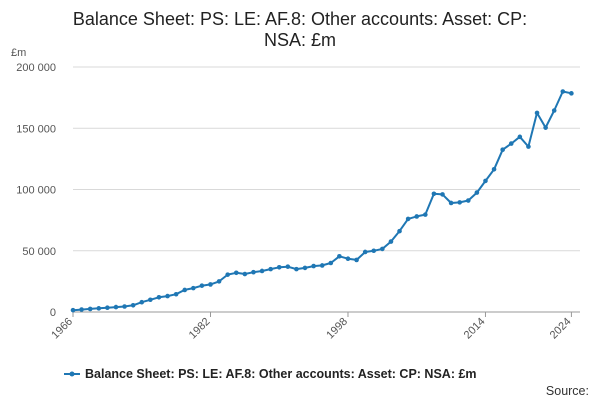 Image resolution: width=600 pixels, height=400 pixels. I want to click on x-tick-label: 2014, so click(475, 329).